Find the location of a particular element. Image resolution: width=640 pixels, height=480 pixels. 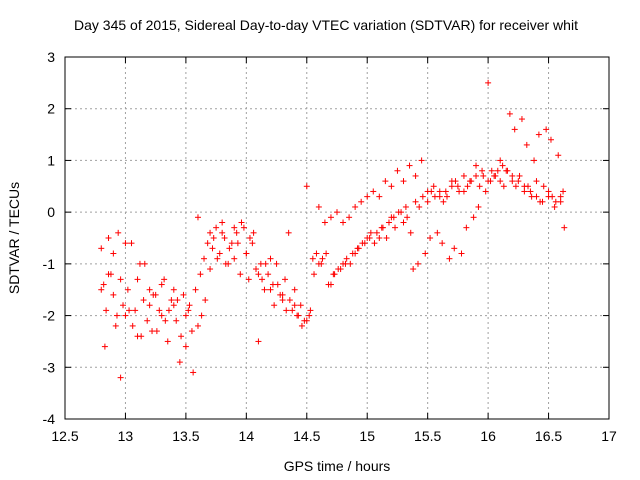

y-tick-label: -3 is located at coordinates (49, 367).